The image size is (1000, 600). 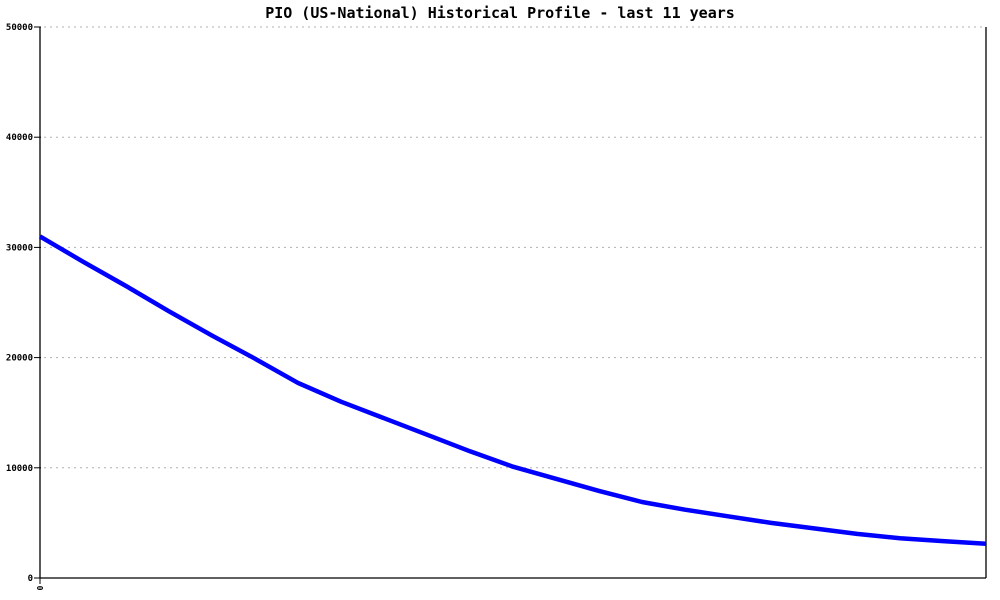 I want to click on y-axis-label: 0, so click(x=30, y=579).